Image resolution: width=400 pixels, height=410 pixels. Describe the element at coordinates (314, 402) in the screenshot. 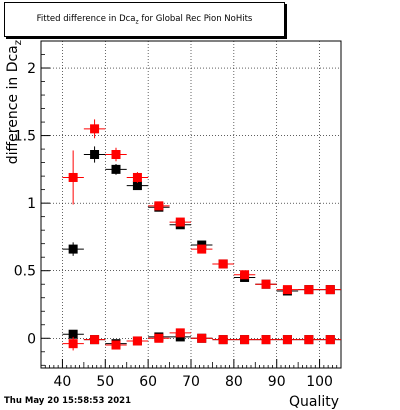

I see `x-axis-label: Quality` at that location.